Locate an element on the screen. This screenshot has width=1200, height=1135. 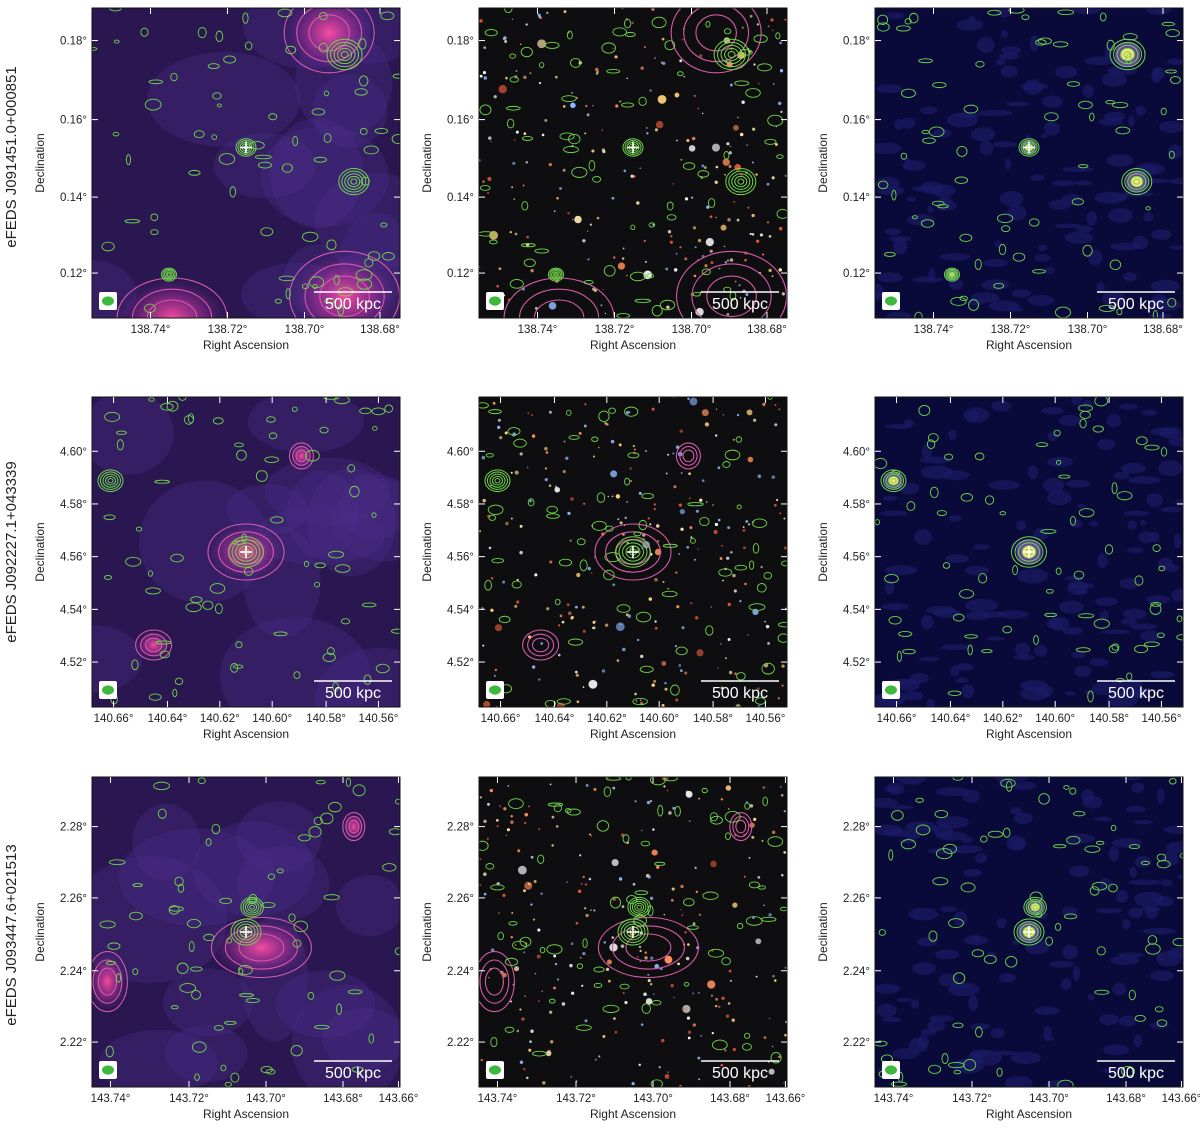
ra-tick-label: 138.68° is located at coordinates (1163, 330).